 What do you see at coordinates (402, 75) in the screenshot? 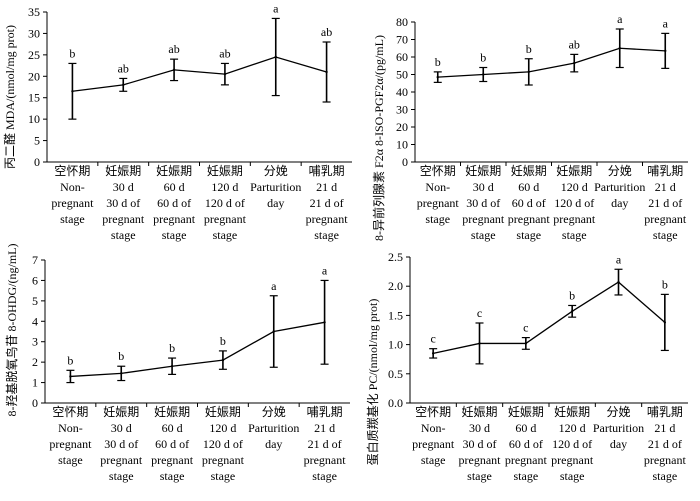
I see `y-tick-label: 50` at bounding box center [402, 75].